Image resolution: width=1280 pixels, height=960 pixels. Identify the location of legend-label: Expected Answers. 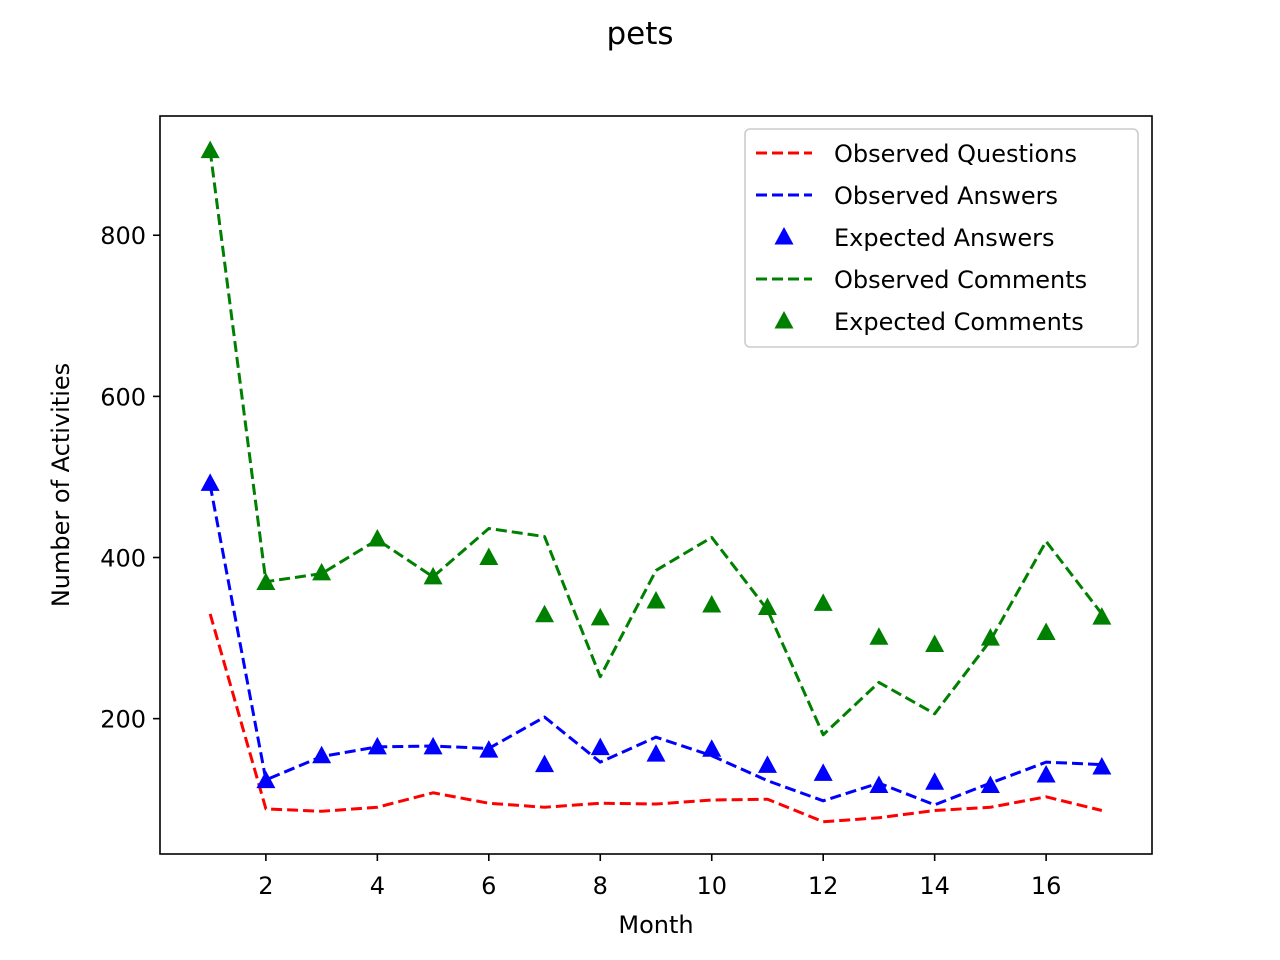
(944, 238).